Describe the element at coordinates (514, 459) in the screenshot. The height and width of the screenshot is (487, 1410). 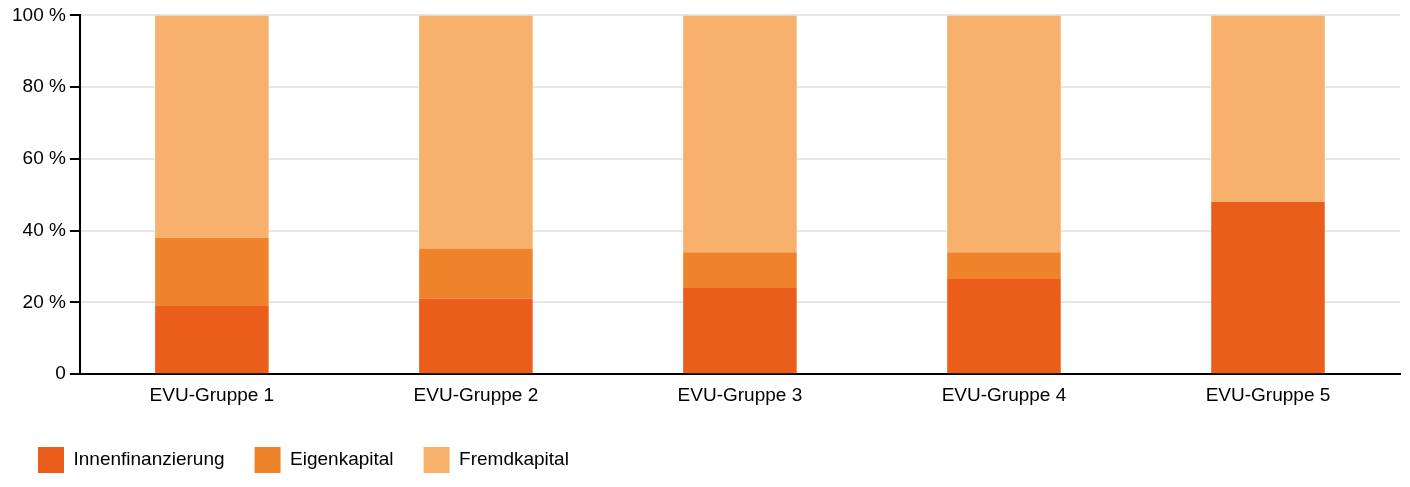
I see `legend-label: Fremdkapital` at that location.